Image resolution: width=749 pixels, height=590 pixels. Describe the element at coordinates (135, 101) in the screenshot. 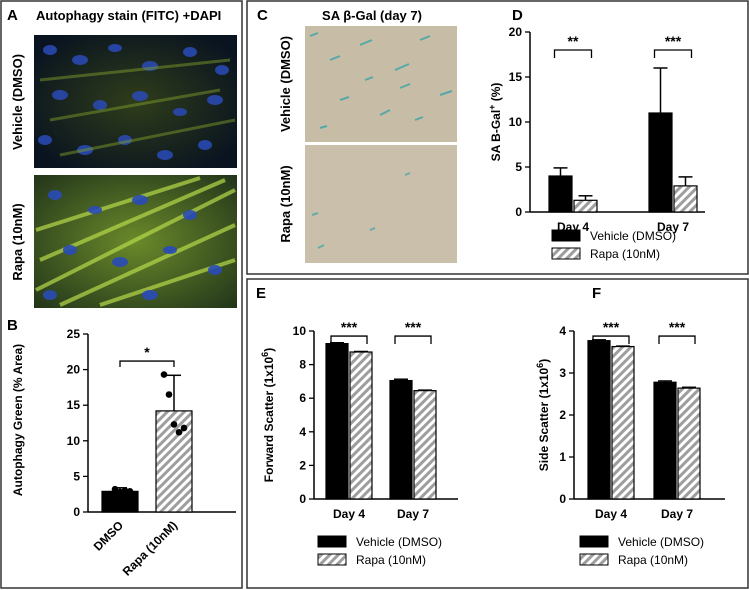

I see `microscopy-image-vehicle` at that location.